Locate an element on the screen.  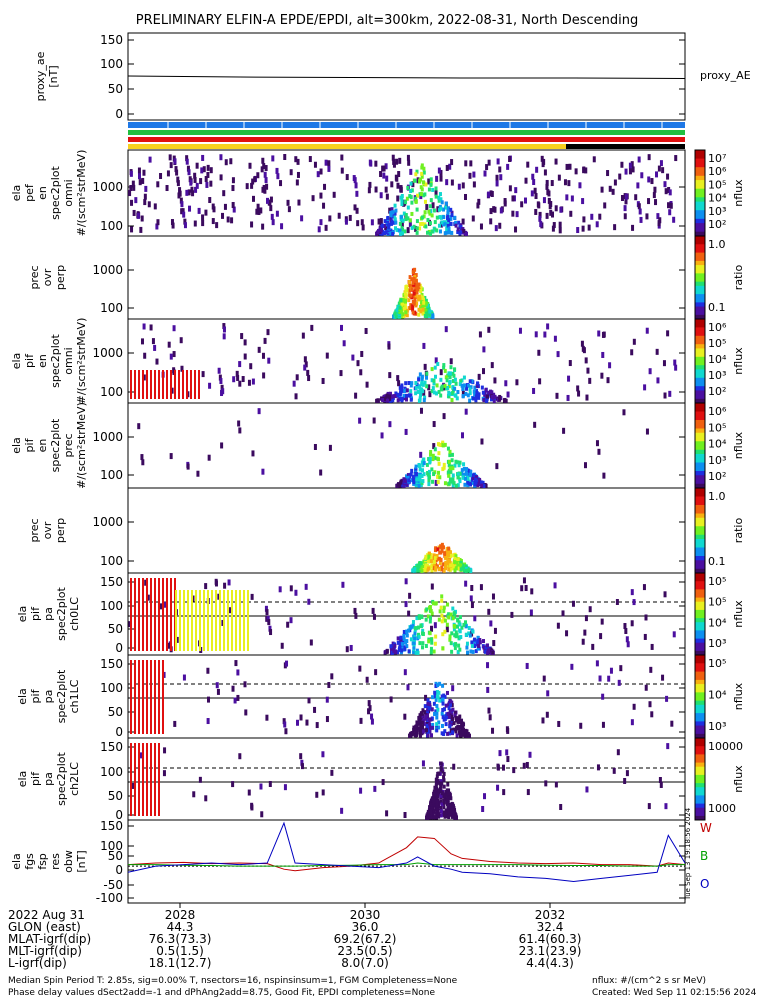
y-axis-label: ela is located at coordinates (16, 445).